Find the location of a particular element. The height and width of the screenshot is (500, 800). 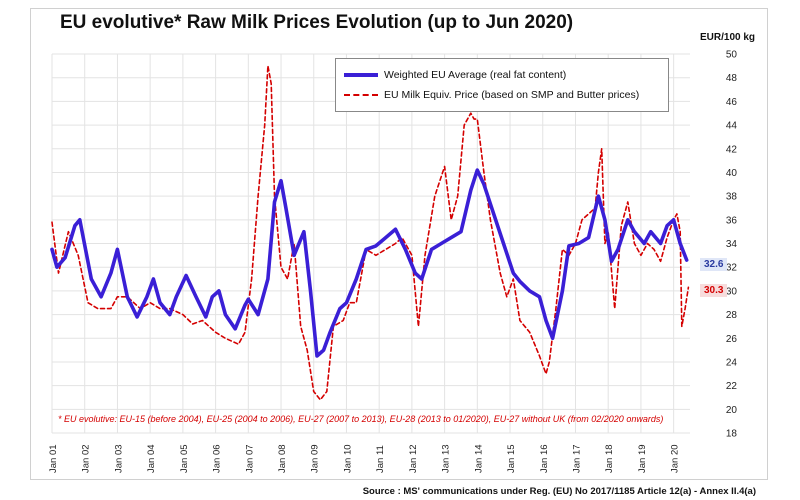

y-tick-label: 18 is located at coordinates (732, 434).